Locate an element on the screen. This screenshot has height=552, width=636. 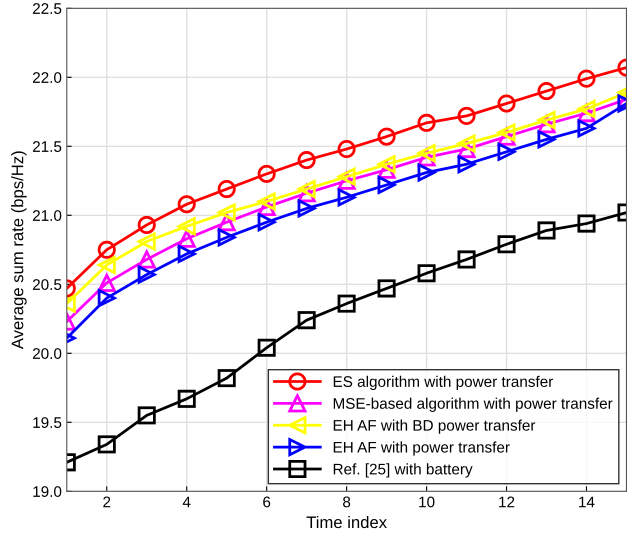
y-tick-label: 21.5 is located at coordinates (47, 146).